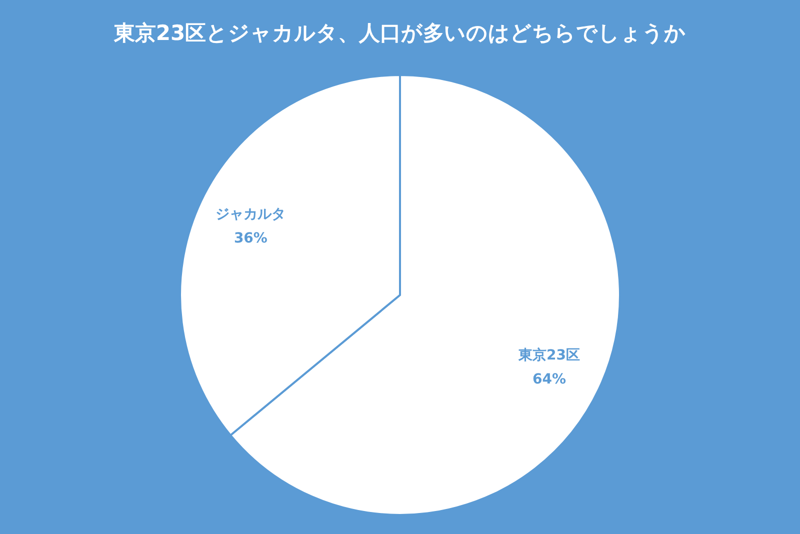 The width and height of the screenshot is (800, 534). Describe the element at coordinates (400, 33) in the screenshot. I see `title: 東京23区とジャカルタ、人口が多いのはどちらでしょうか` at that location.